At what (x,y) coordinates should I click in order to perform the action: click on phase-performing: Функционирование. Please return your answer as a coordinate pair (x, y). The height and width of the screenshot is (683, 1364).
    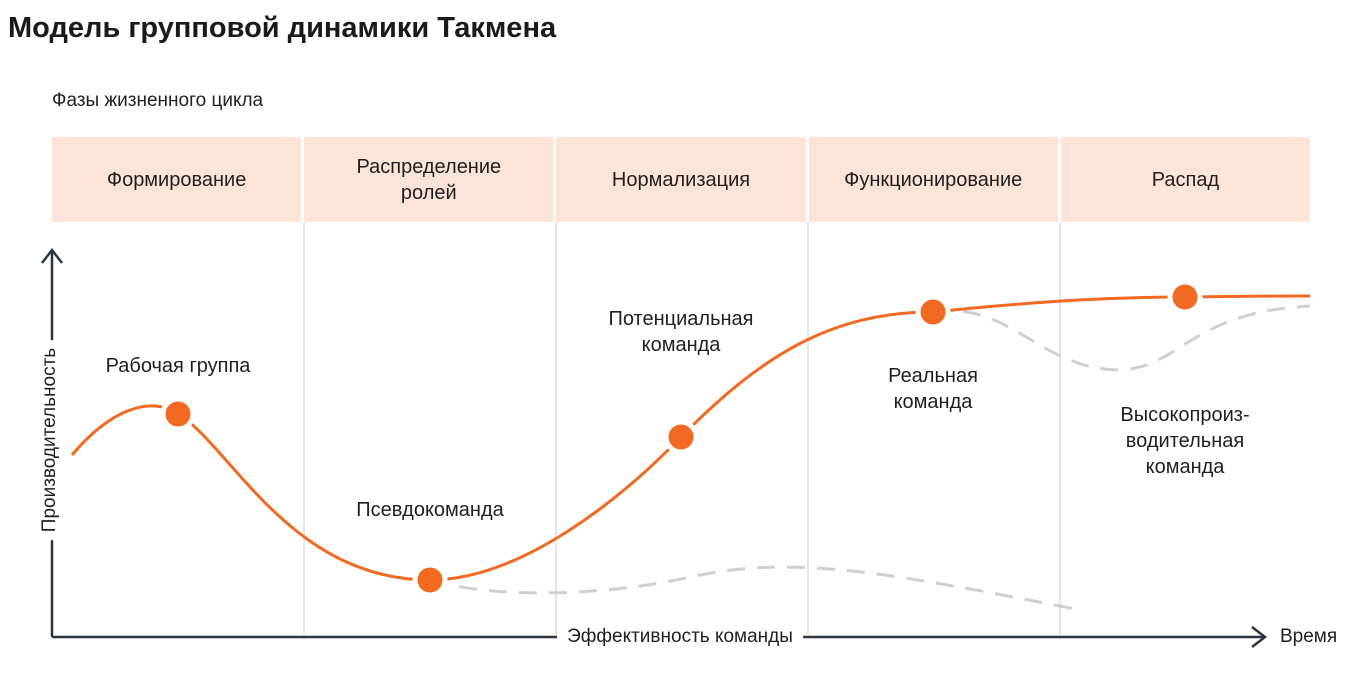
    Looking at the image, I should click on (934, 179).